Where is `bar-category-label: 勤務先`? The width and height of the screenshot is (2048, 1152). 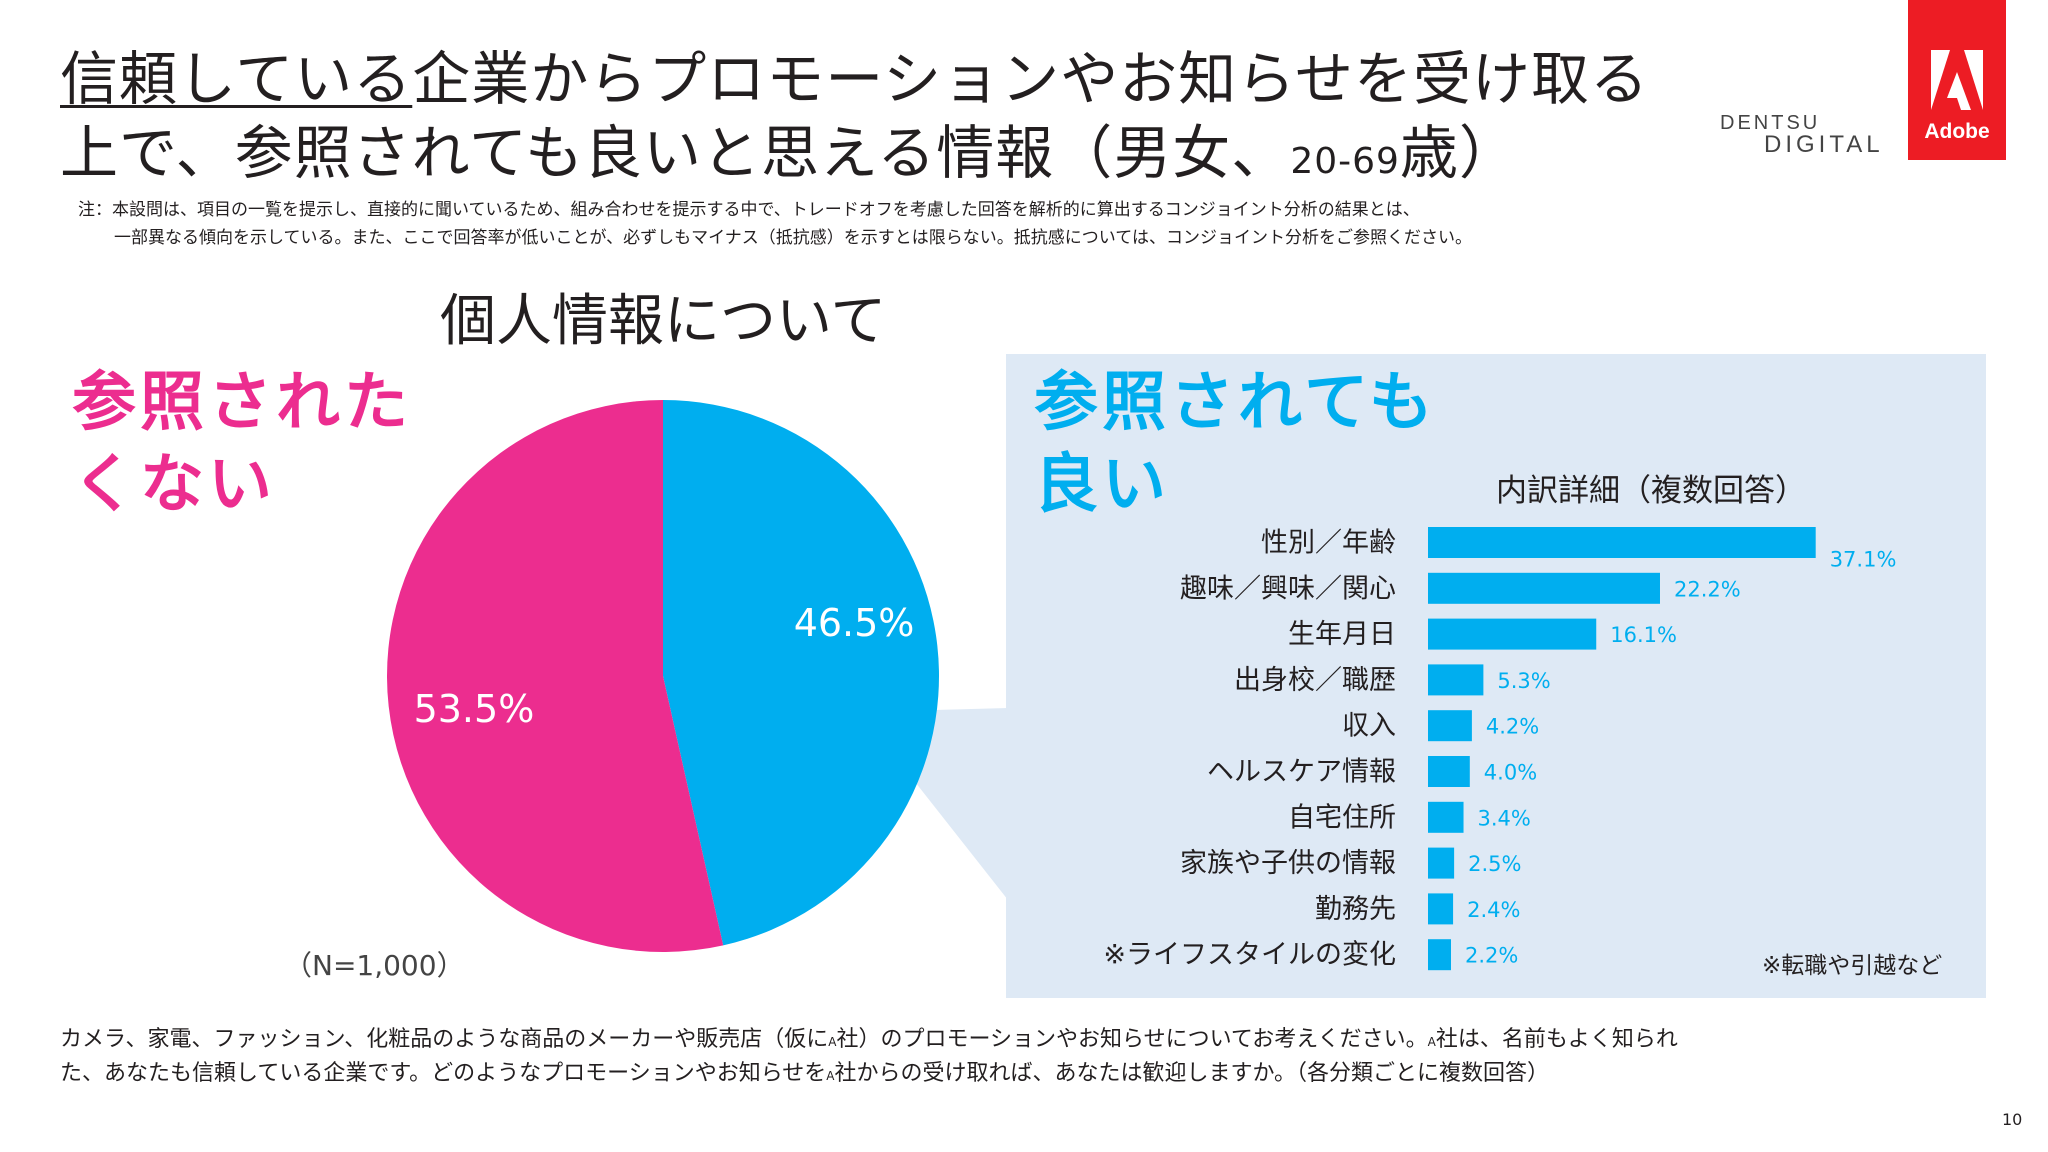
bar-category-label: 勤務先 is located at coordinates (1355, 909).